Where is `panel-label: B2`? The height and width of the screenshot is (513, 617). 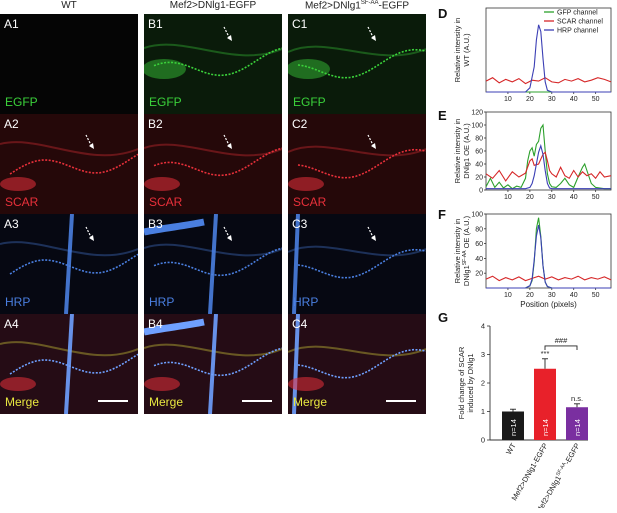
panel-label: B2 is located at coordinates (155, 124).